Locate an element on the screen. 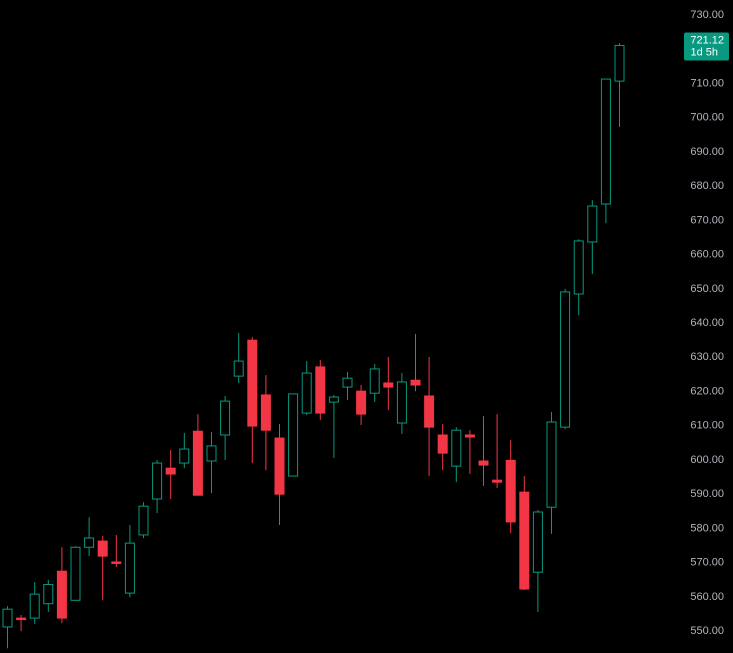  y-tick-label: 620.00 is located at coordinates (707, 391).